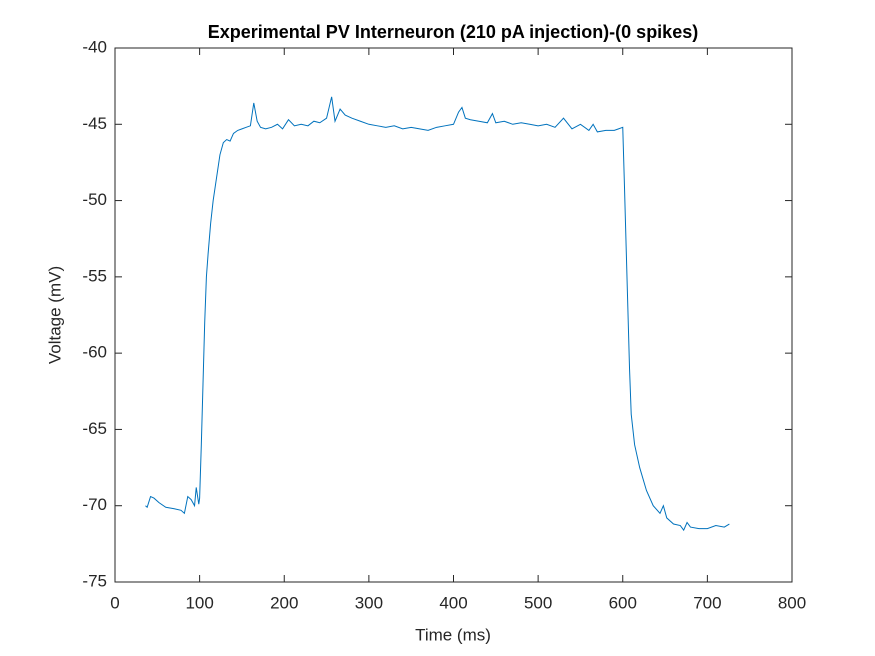  I want to click on x-tick-label: 800, so click(792, 602).